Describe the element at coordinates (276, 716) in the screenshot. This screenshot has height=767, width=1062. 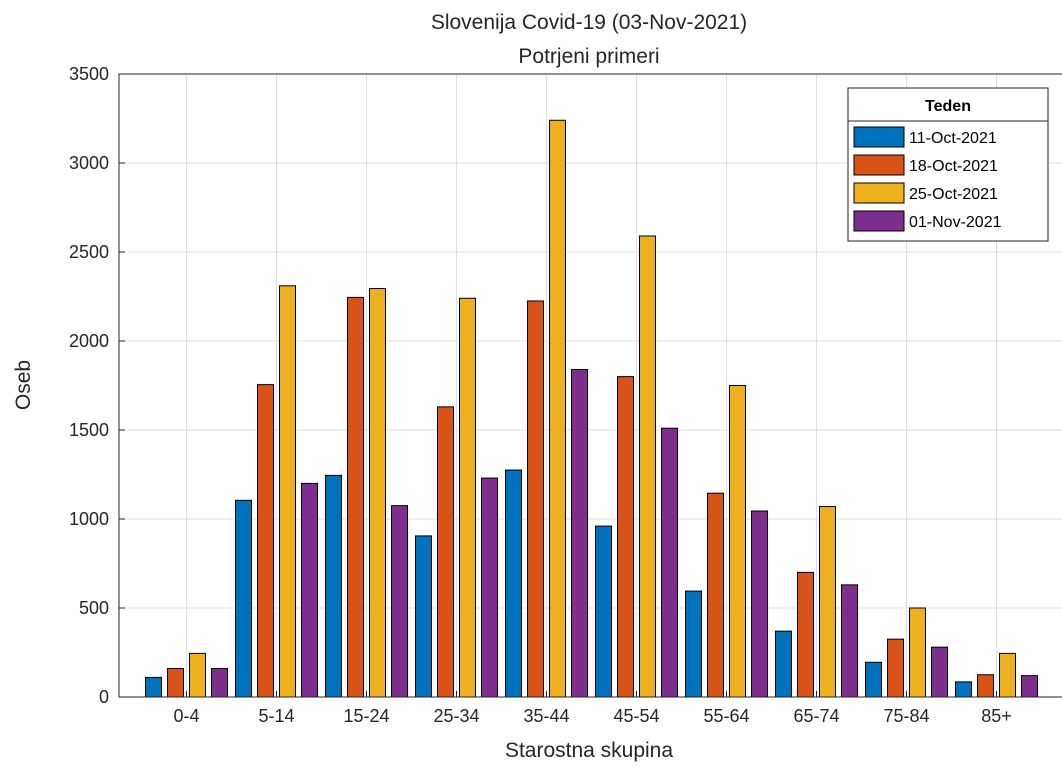
I see `x-tick-label: 5-14` at that location.